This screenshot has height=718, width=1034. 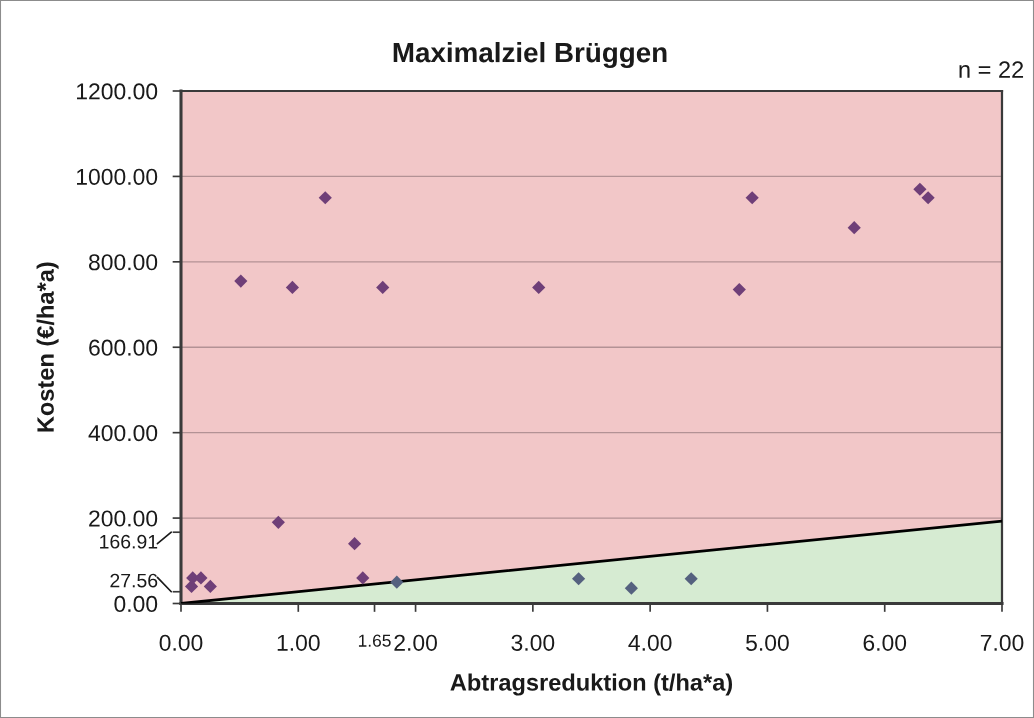 What do you see at coordinates (298, 642) in the screenshot?
I see `x-tick-label: 1.00` at bounding box center [298, 642].